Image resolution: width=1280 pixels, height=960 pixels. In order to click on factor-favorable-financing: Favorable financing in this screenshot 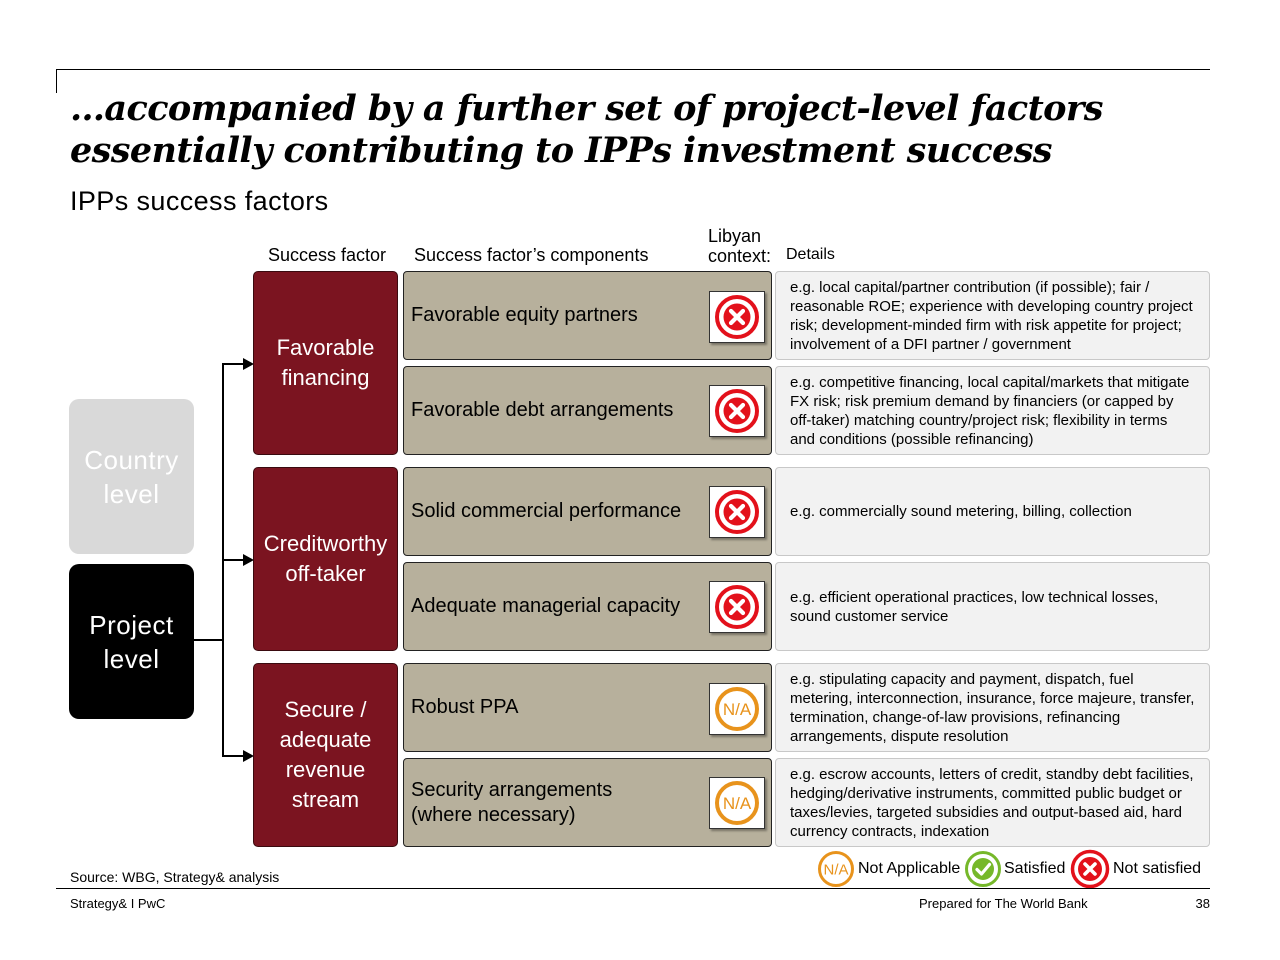, I will do `click(325, 363)`.